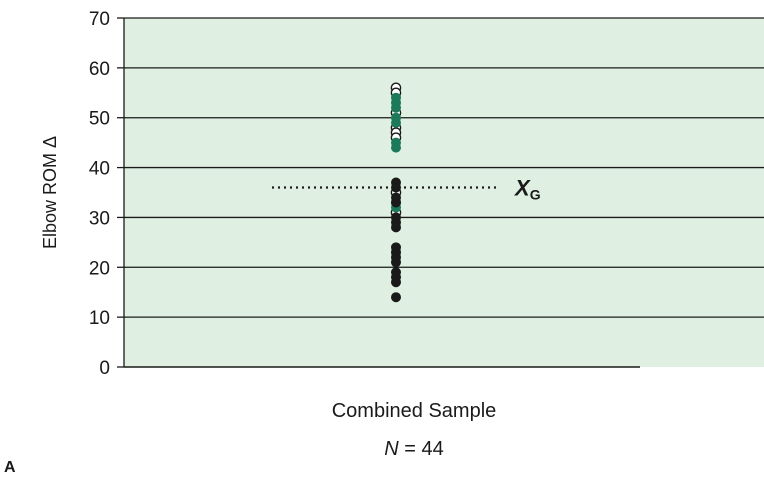 Image resolution: width=764 pixels, height=483 pixels. What do you see at coordinates (99, 69) in the screenshot?
I see `y-tick-label: 60` at bounding box center [99, 69].